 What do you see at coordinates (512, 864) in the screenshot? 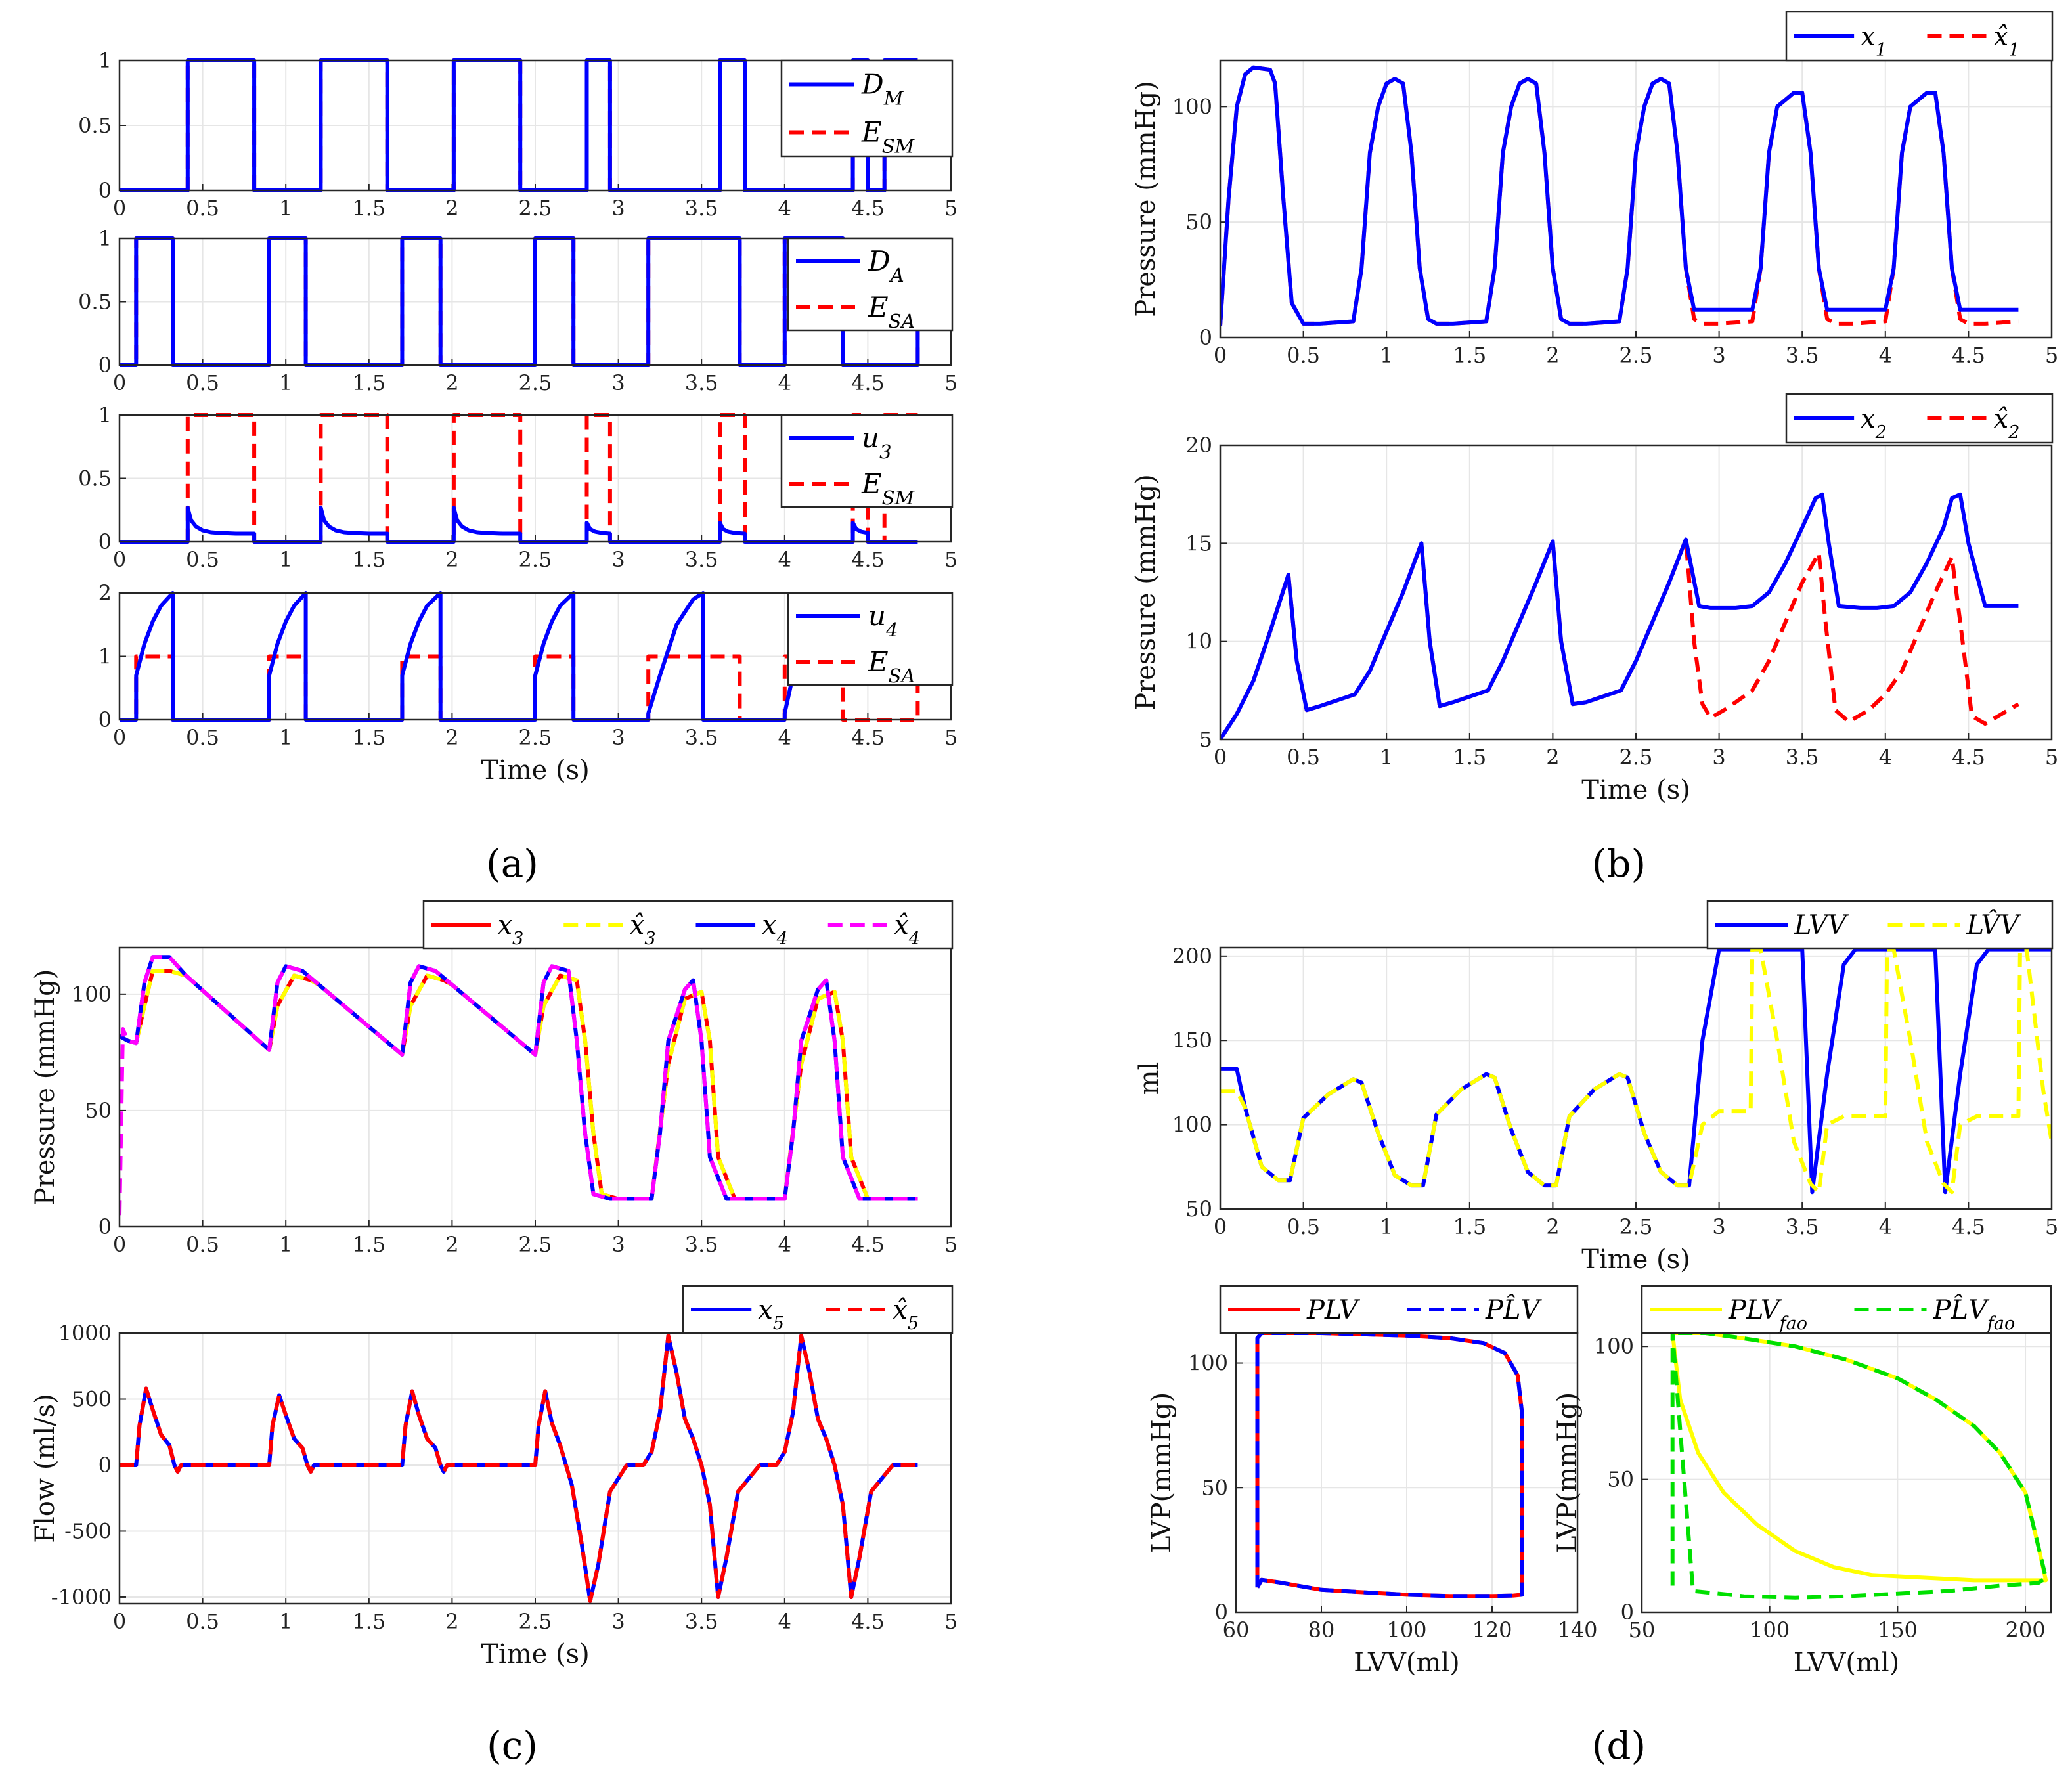
I see `panel-label-a: (a)` at bounding box center [512, 864].